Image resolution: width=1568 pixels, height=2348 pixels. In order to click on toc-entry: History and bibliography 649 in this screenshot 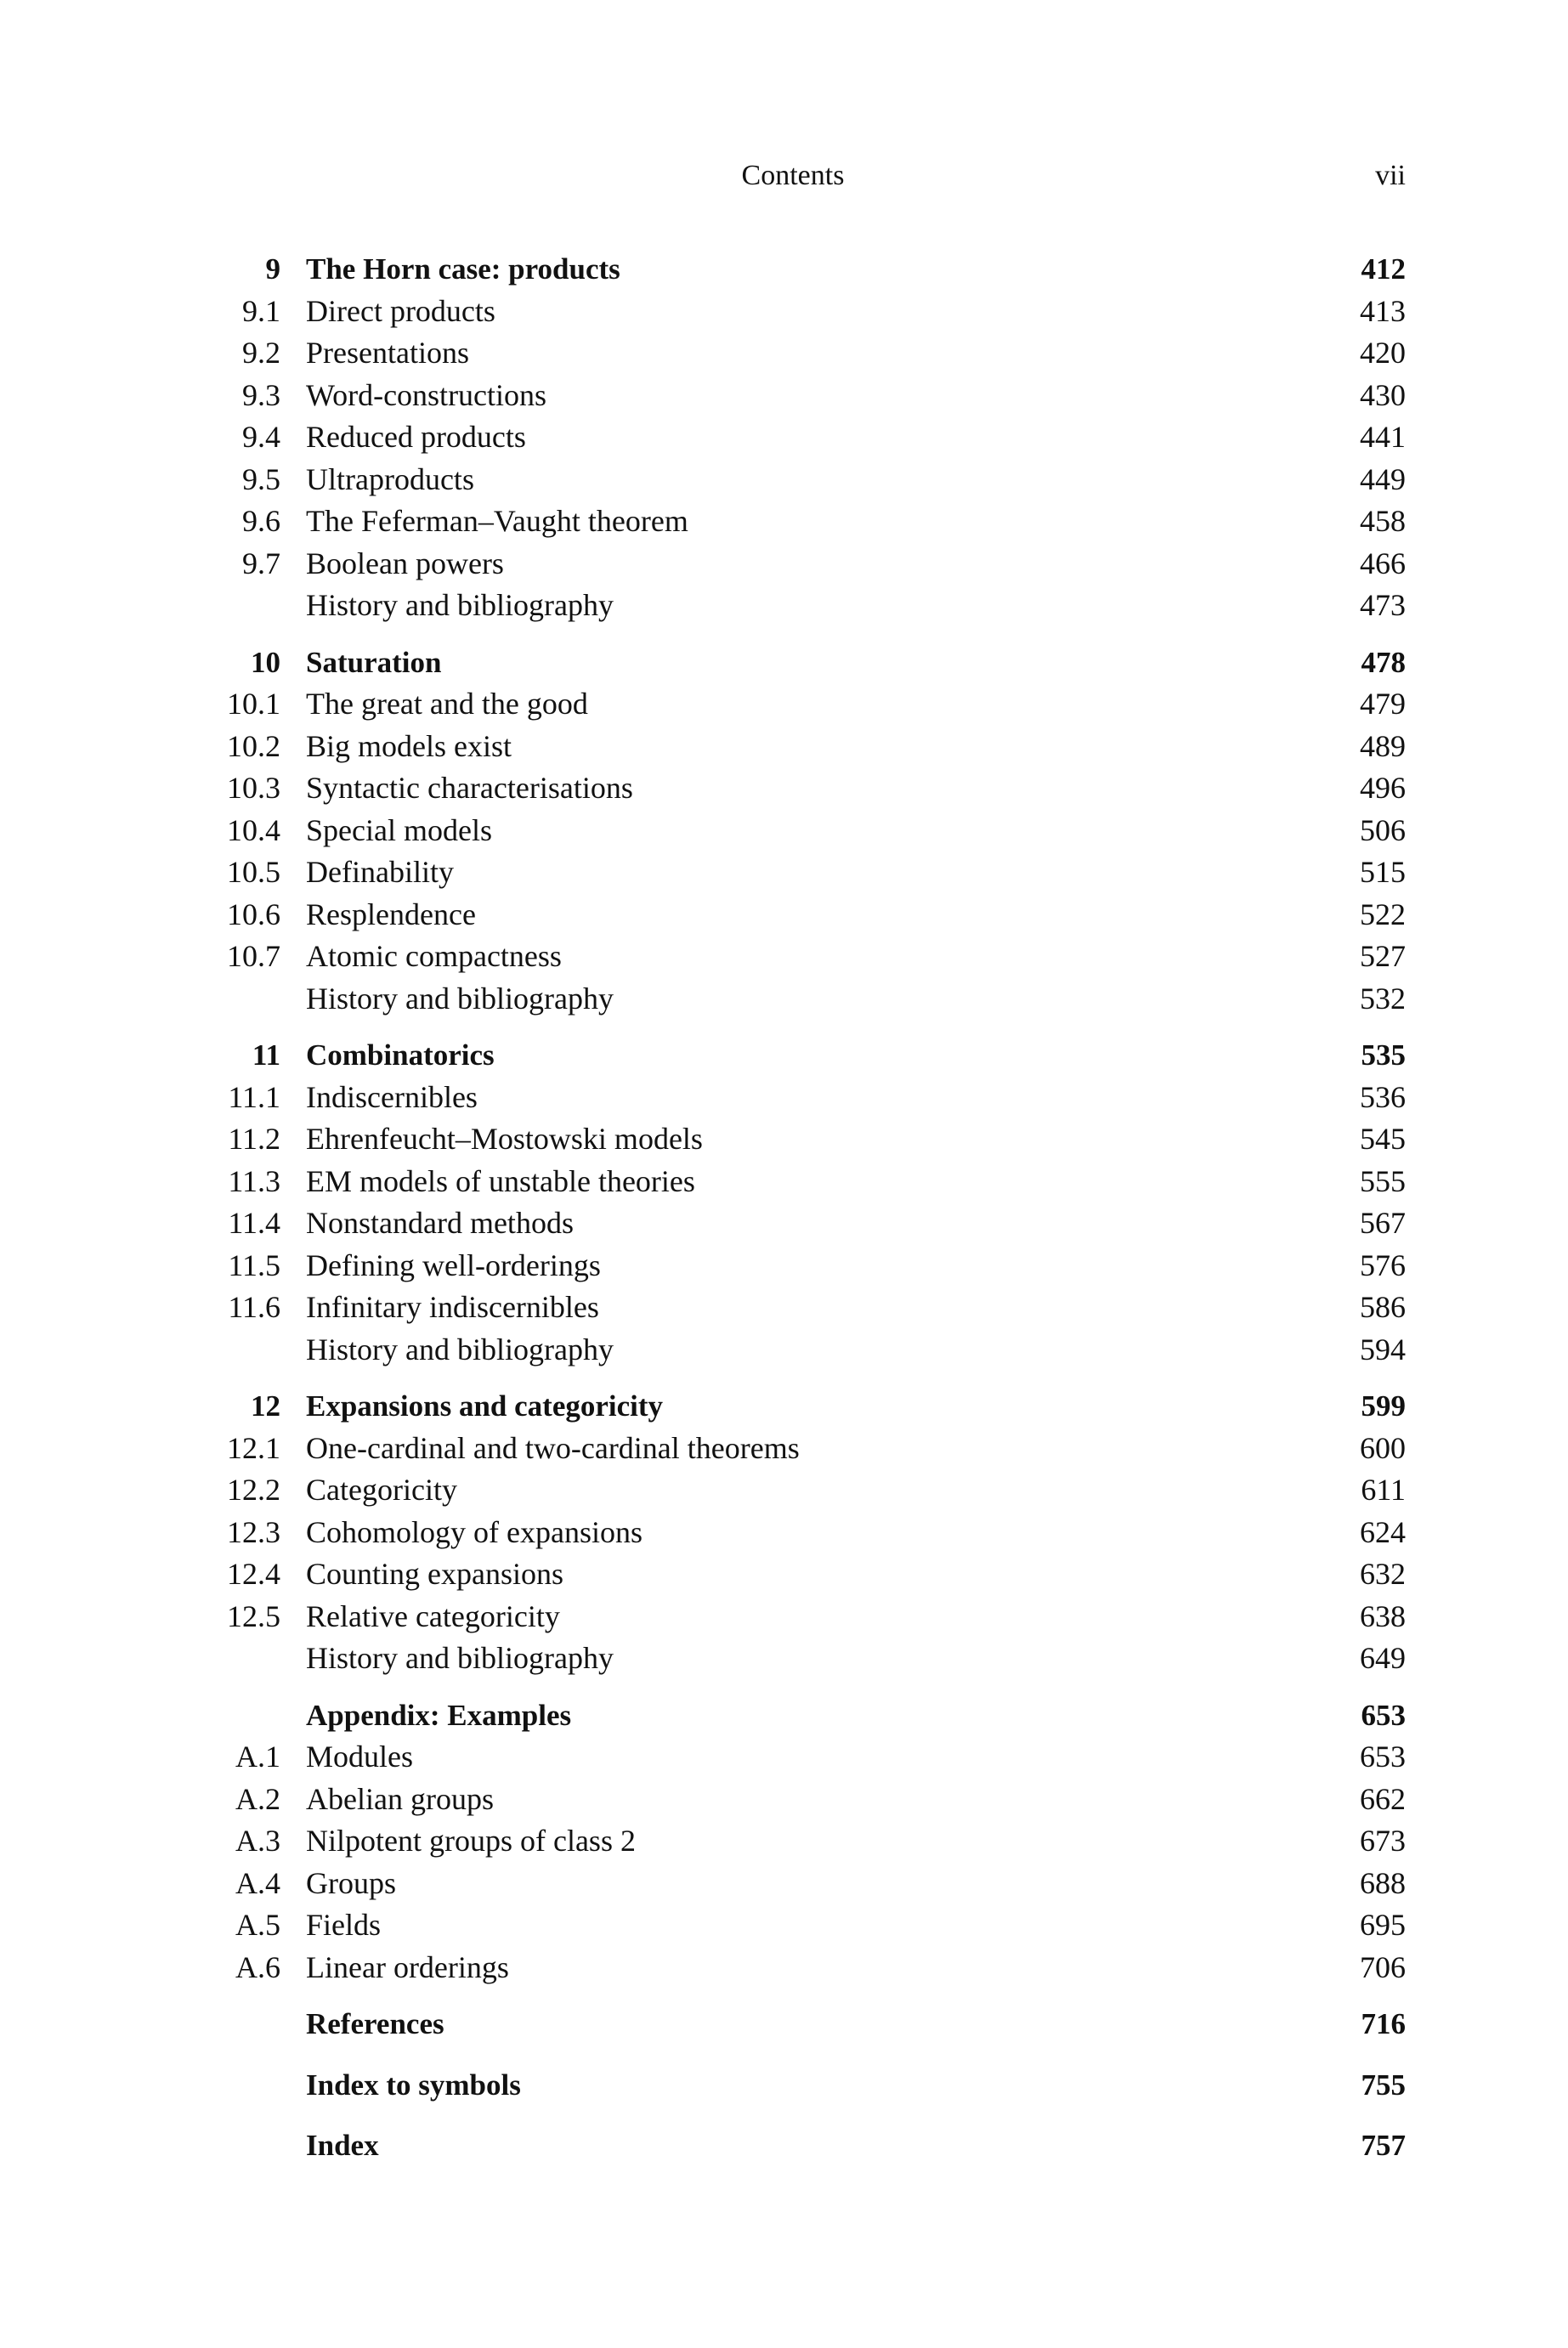, I will do `click(784, 1659)`.